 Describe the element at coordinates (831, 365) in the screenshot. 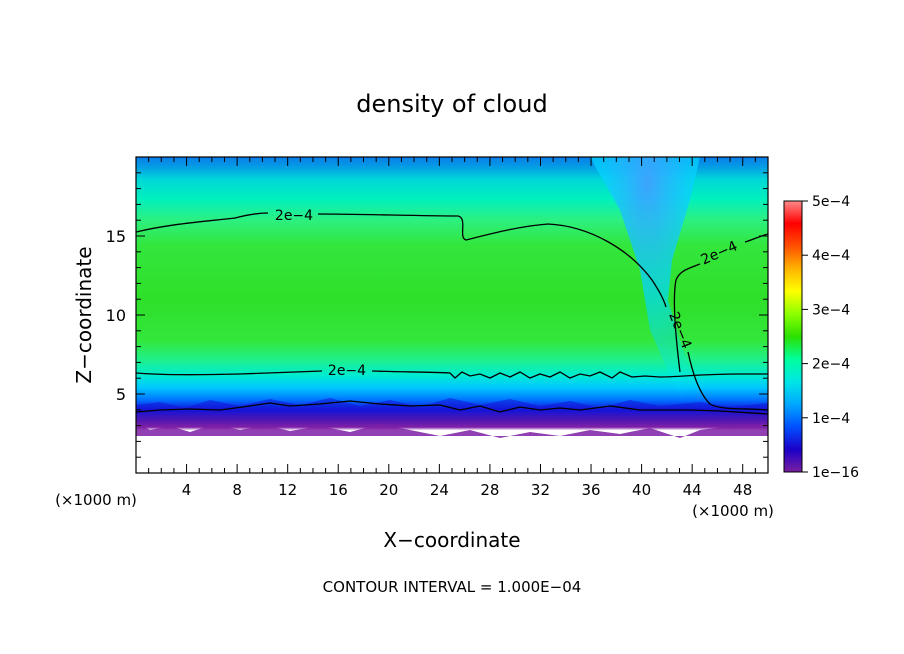

I see `colorbar-tick-label: 2e−4` at that location.